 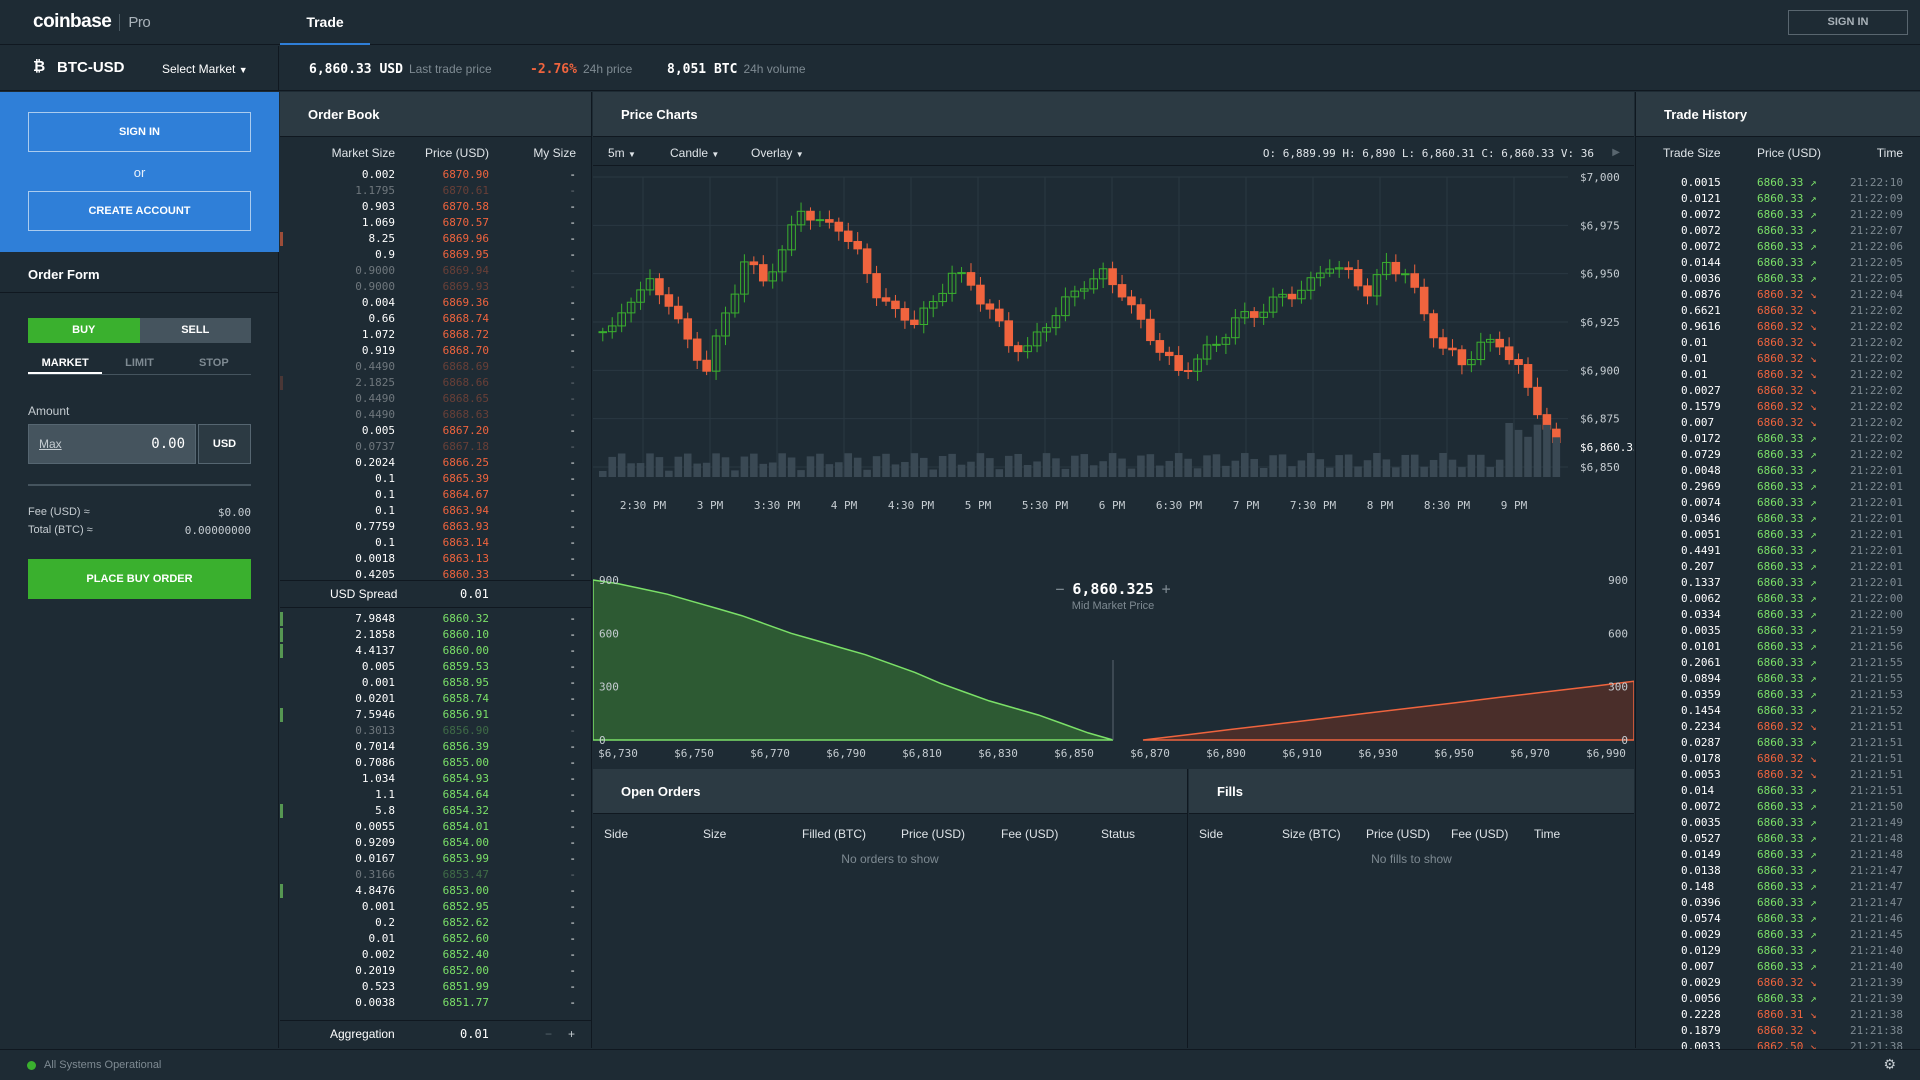 I want to click on pair-selector: ₿ BTC-USD Select Market ▼, so click(x=139, y=68).